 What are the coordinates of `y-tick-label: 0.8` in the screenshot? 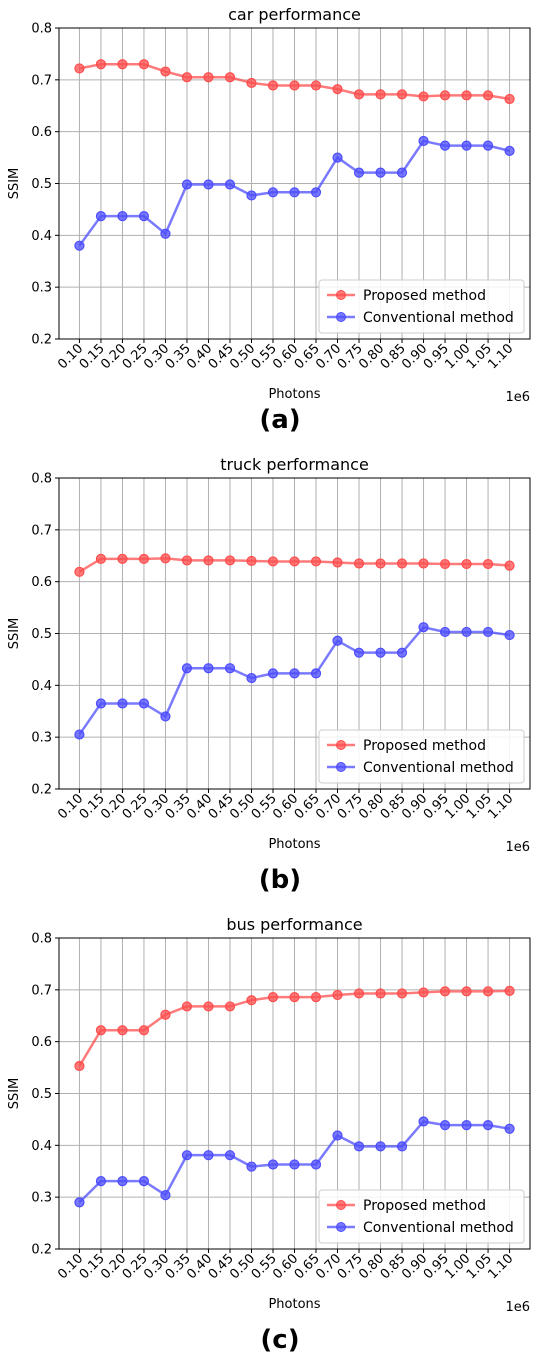 It's located at (41, 479).